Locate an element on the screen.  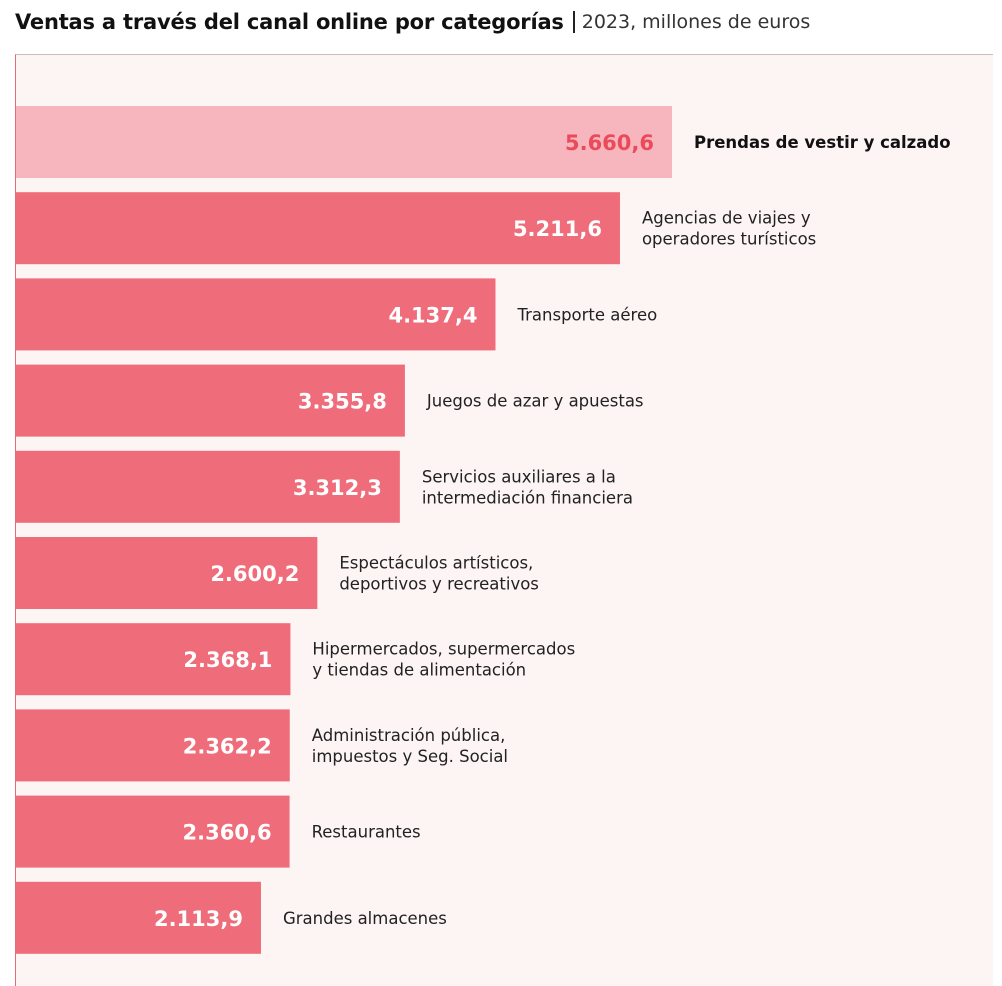
bar-value-label-7: 2.368,1 is located at coordinates (227, 660).